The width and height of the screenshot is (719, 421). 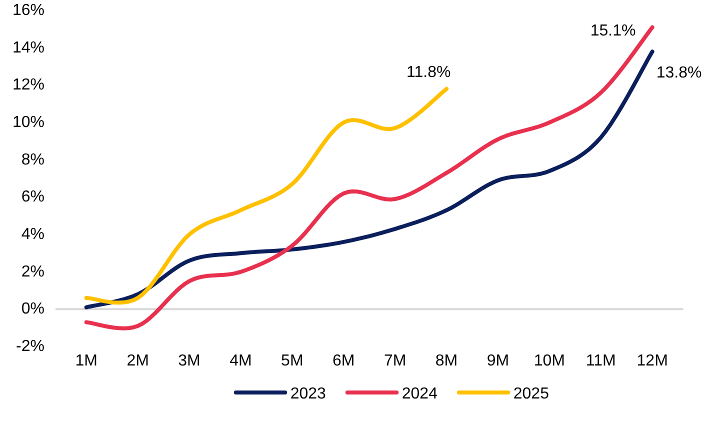 I want to click on x-tick-label: 6M, so click(x=343, y=361).